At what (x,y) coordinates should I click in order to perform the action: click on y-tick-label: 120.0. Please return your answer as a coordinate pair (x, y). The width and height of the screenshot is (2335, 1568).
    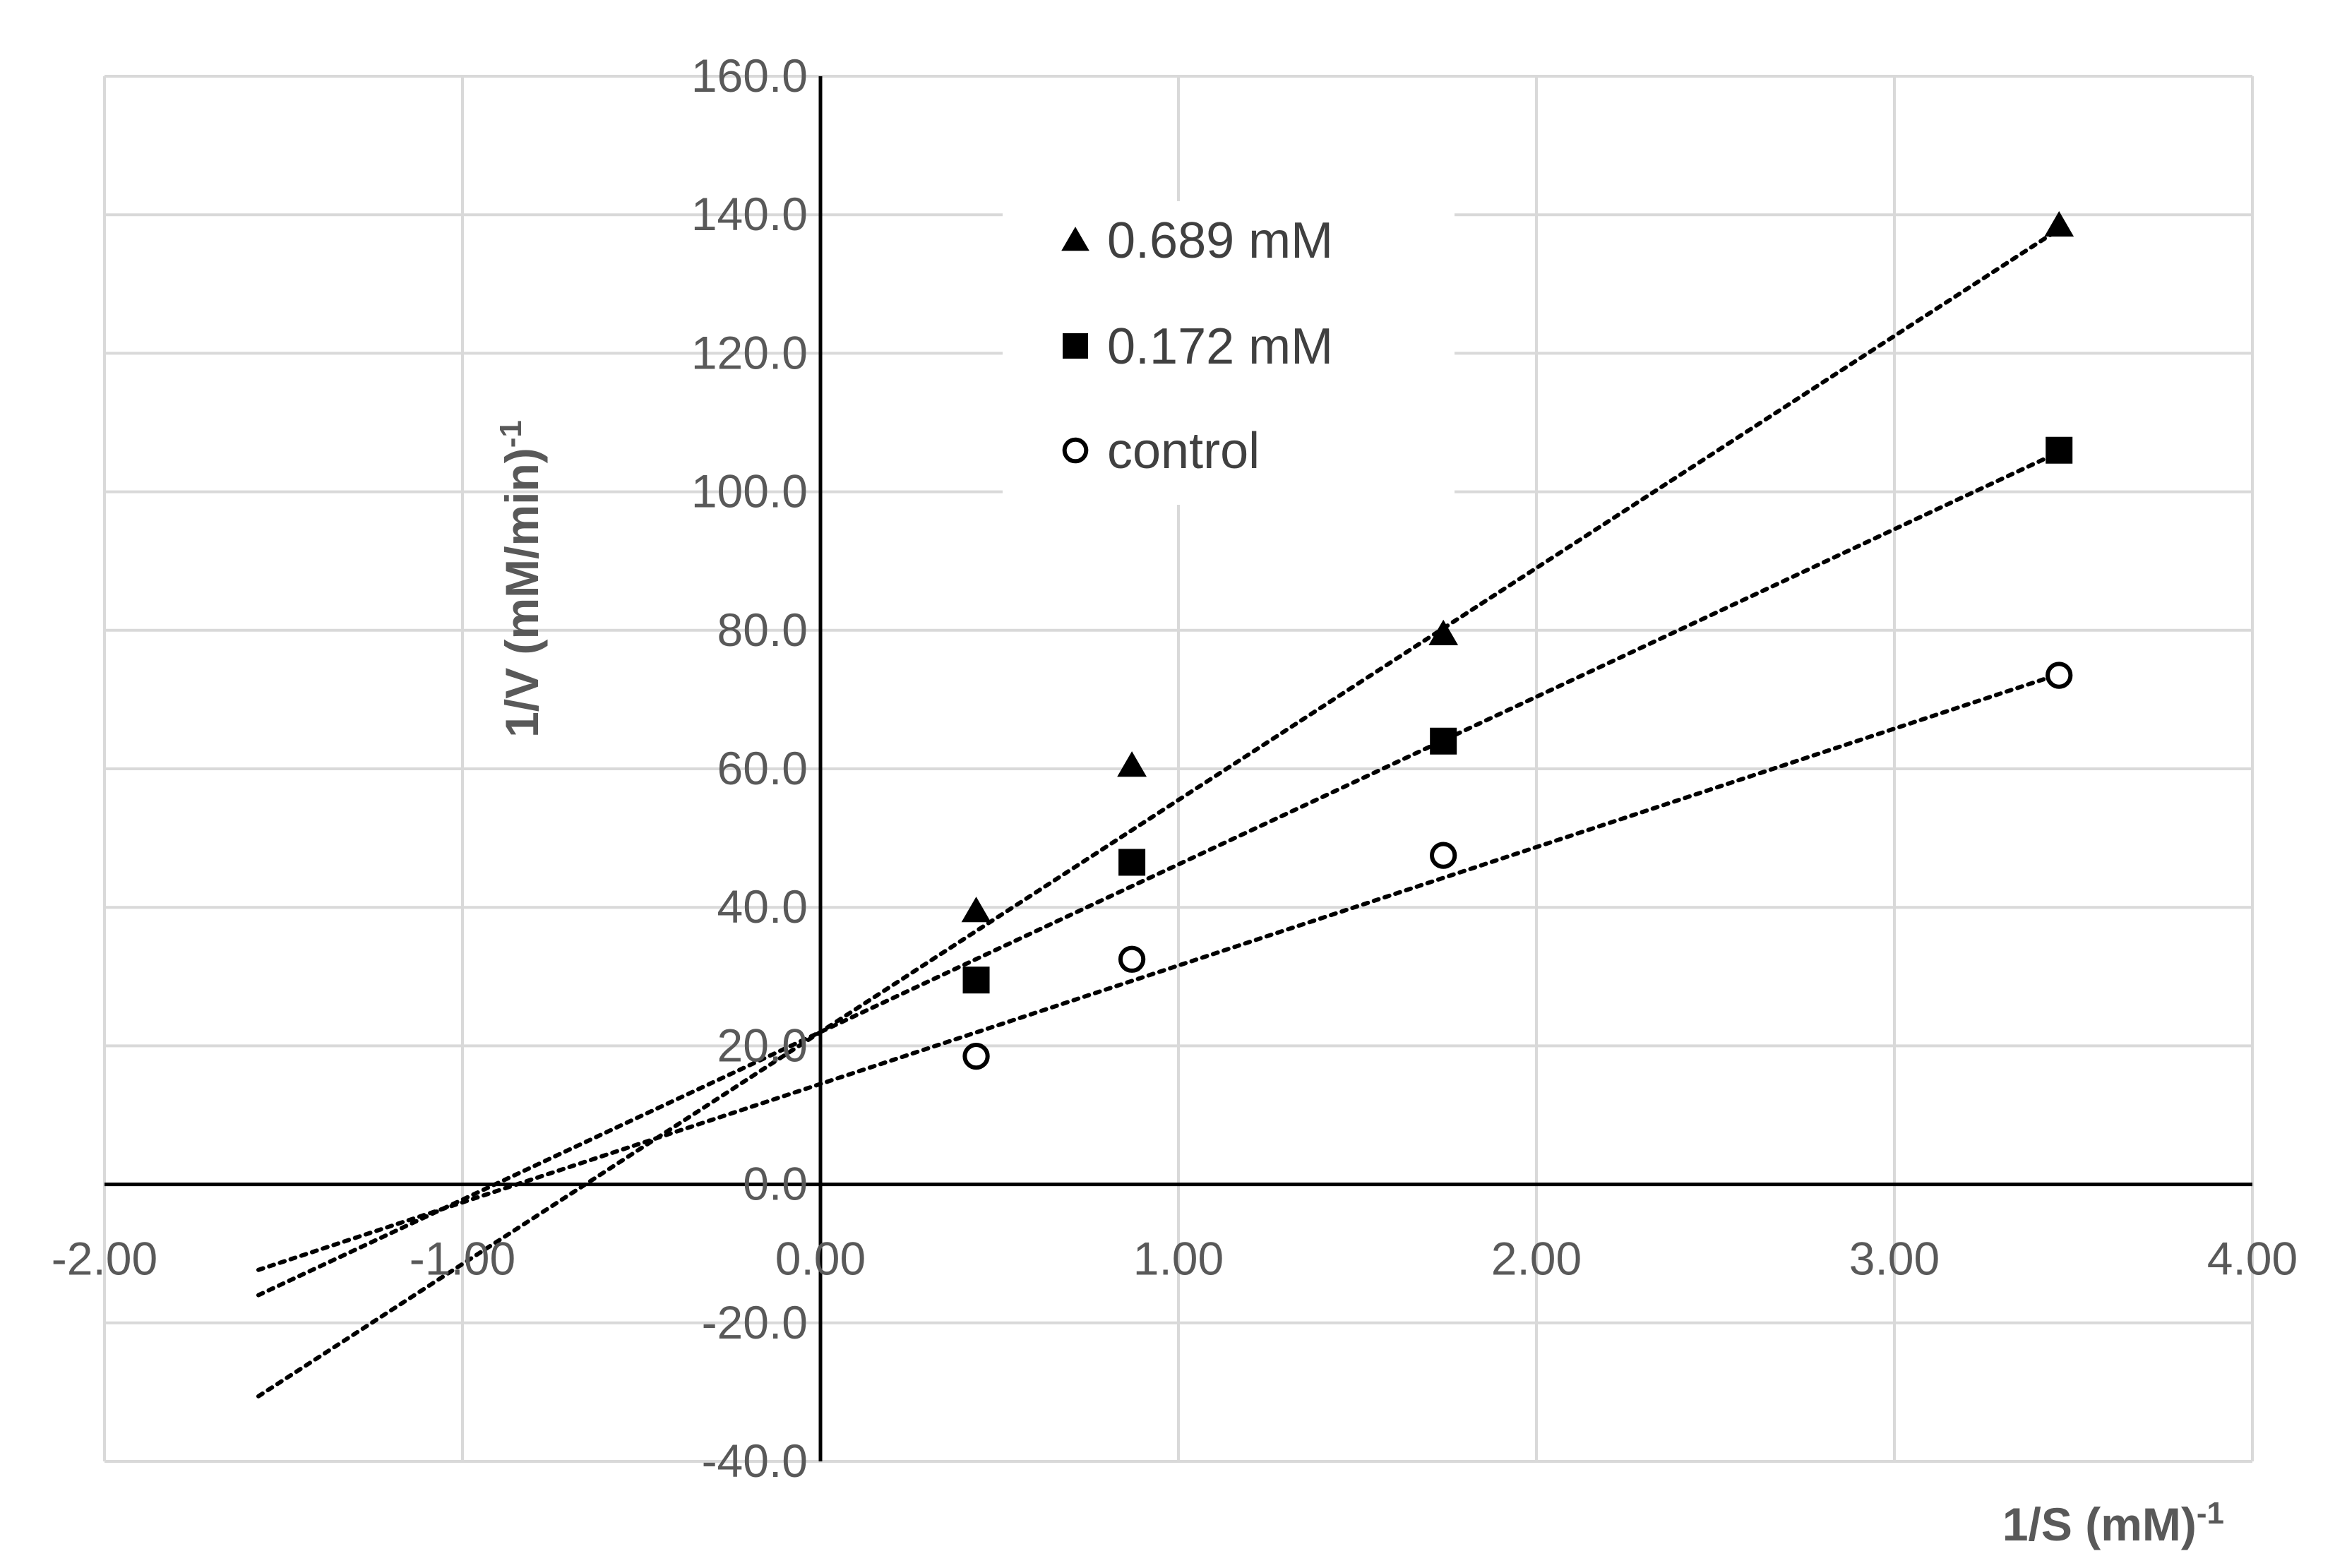
    Looking at the image, I should click on (750, 352).